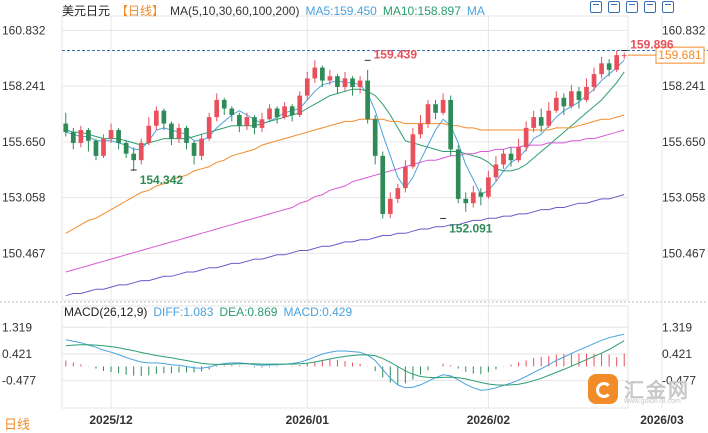 The width and height of the screenshot is (708, 433). I want to click on compare-icon, so click(632, 7).